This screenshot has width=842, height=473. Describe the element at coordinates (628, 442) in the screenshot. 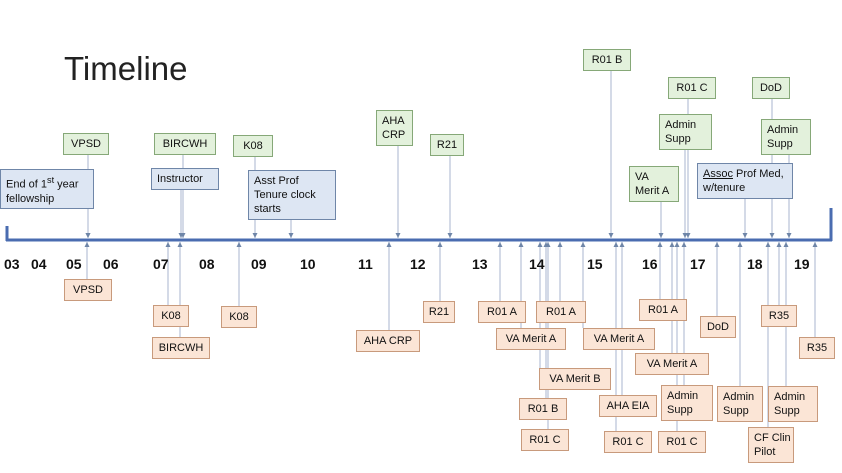

I see `grant-funded-r01c-2: R01 C` at that location.